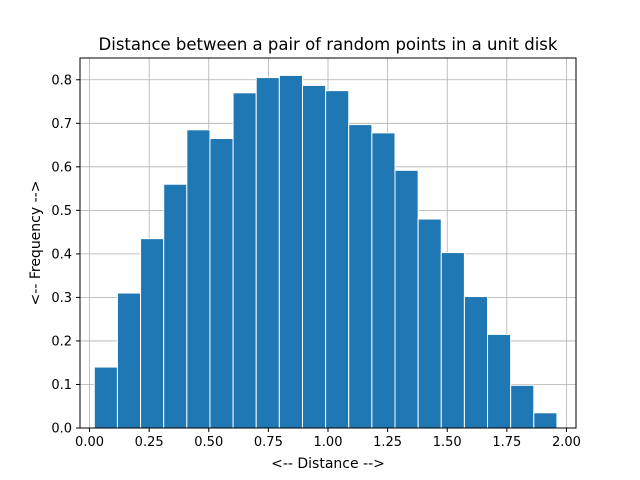  I want to click on y-tick-label: 0.7, so click(61, 124).